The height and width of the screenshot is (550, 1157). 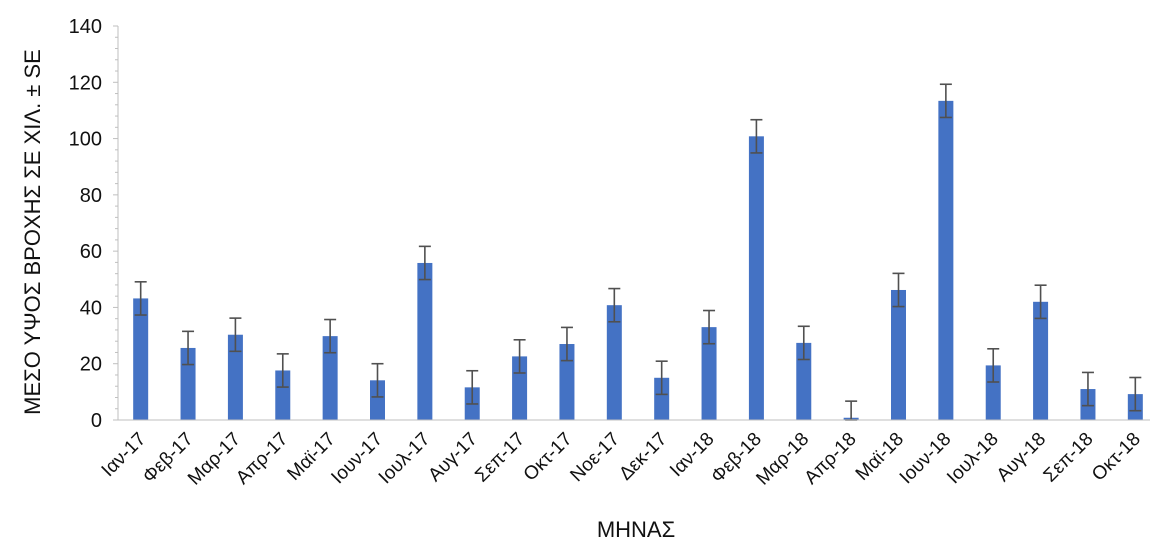 What do you see at coordinates (85, 140) in the screenshot?
I see `y-tick-label: 100` at bounding box center [85, 140].